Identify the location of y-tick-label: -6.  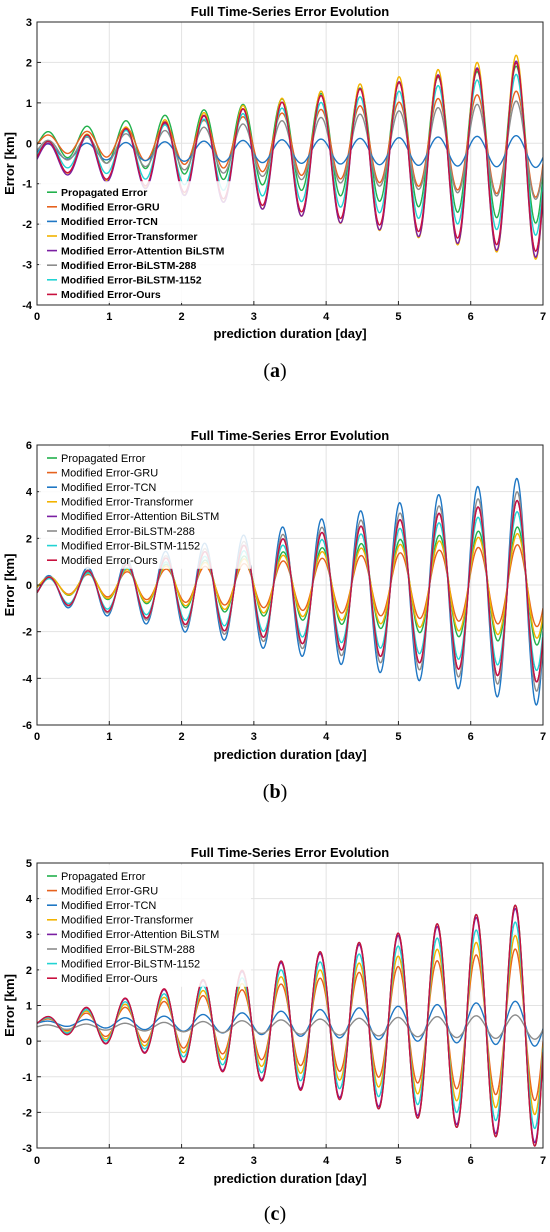
(27, 726).